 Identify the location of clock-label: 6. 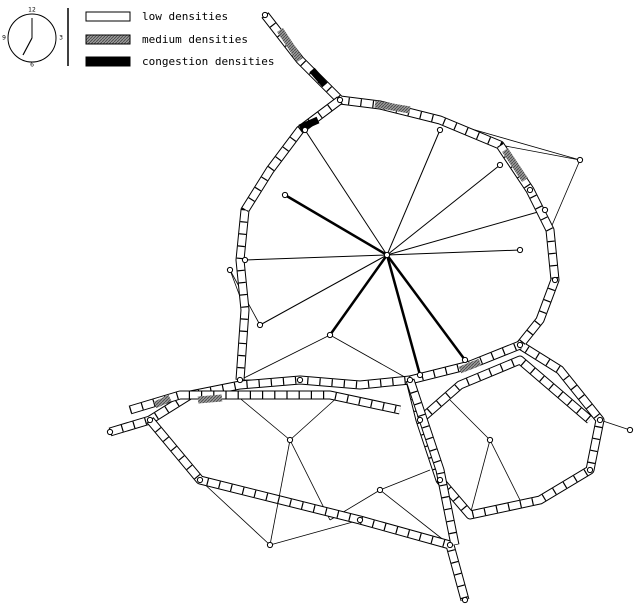
(32, 65).